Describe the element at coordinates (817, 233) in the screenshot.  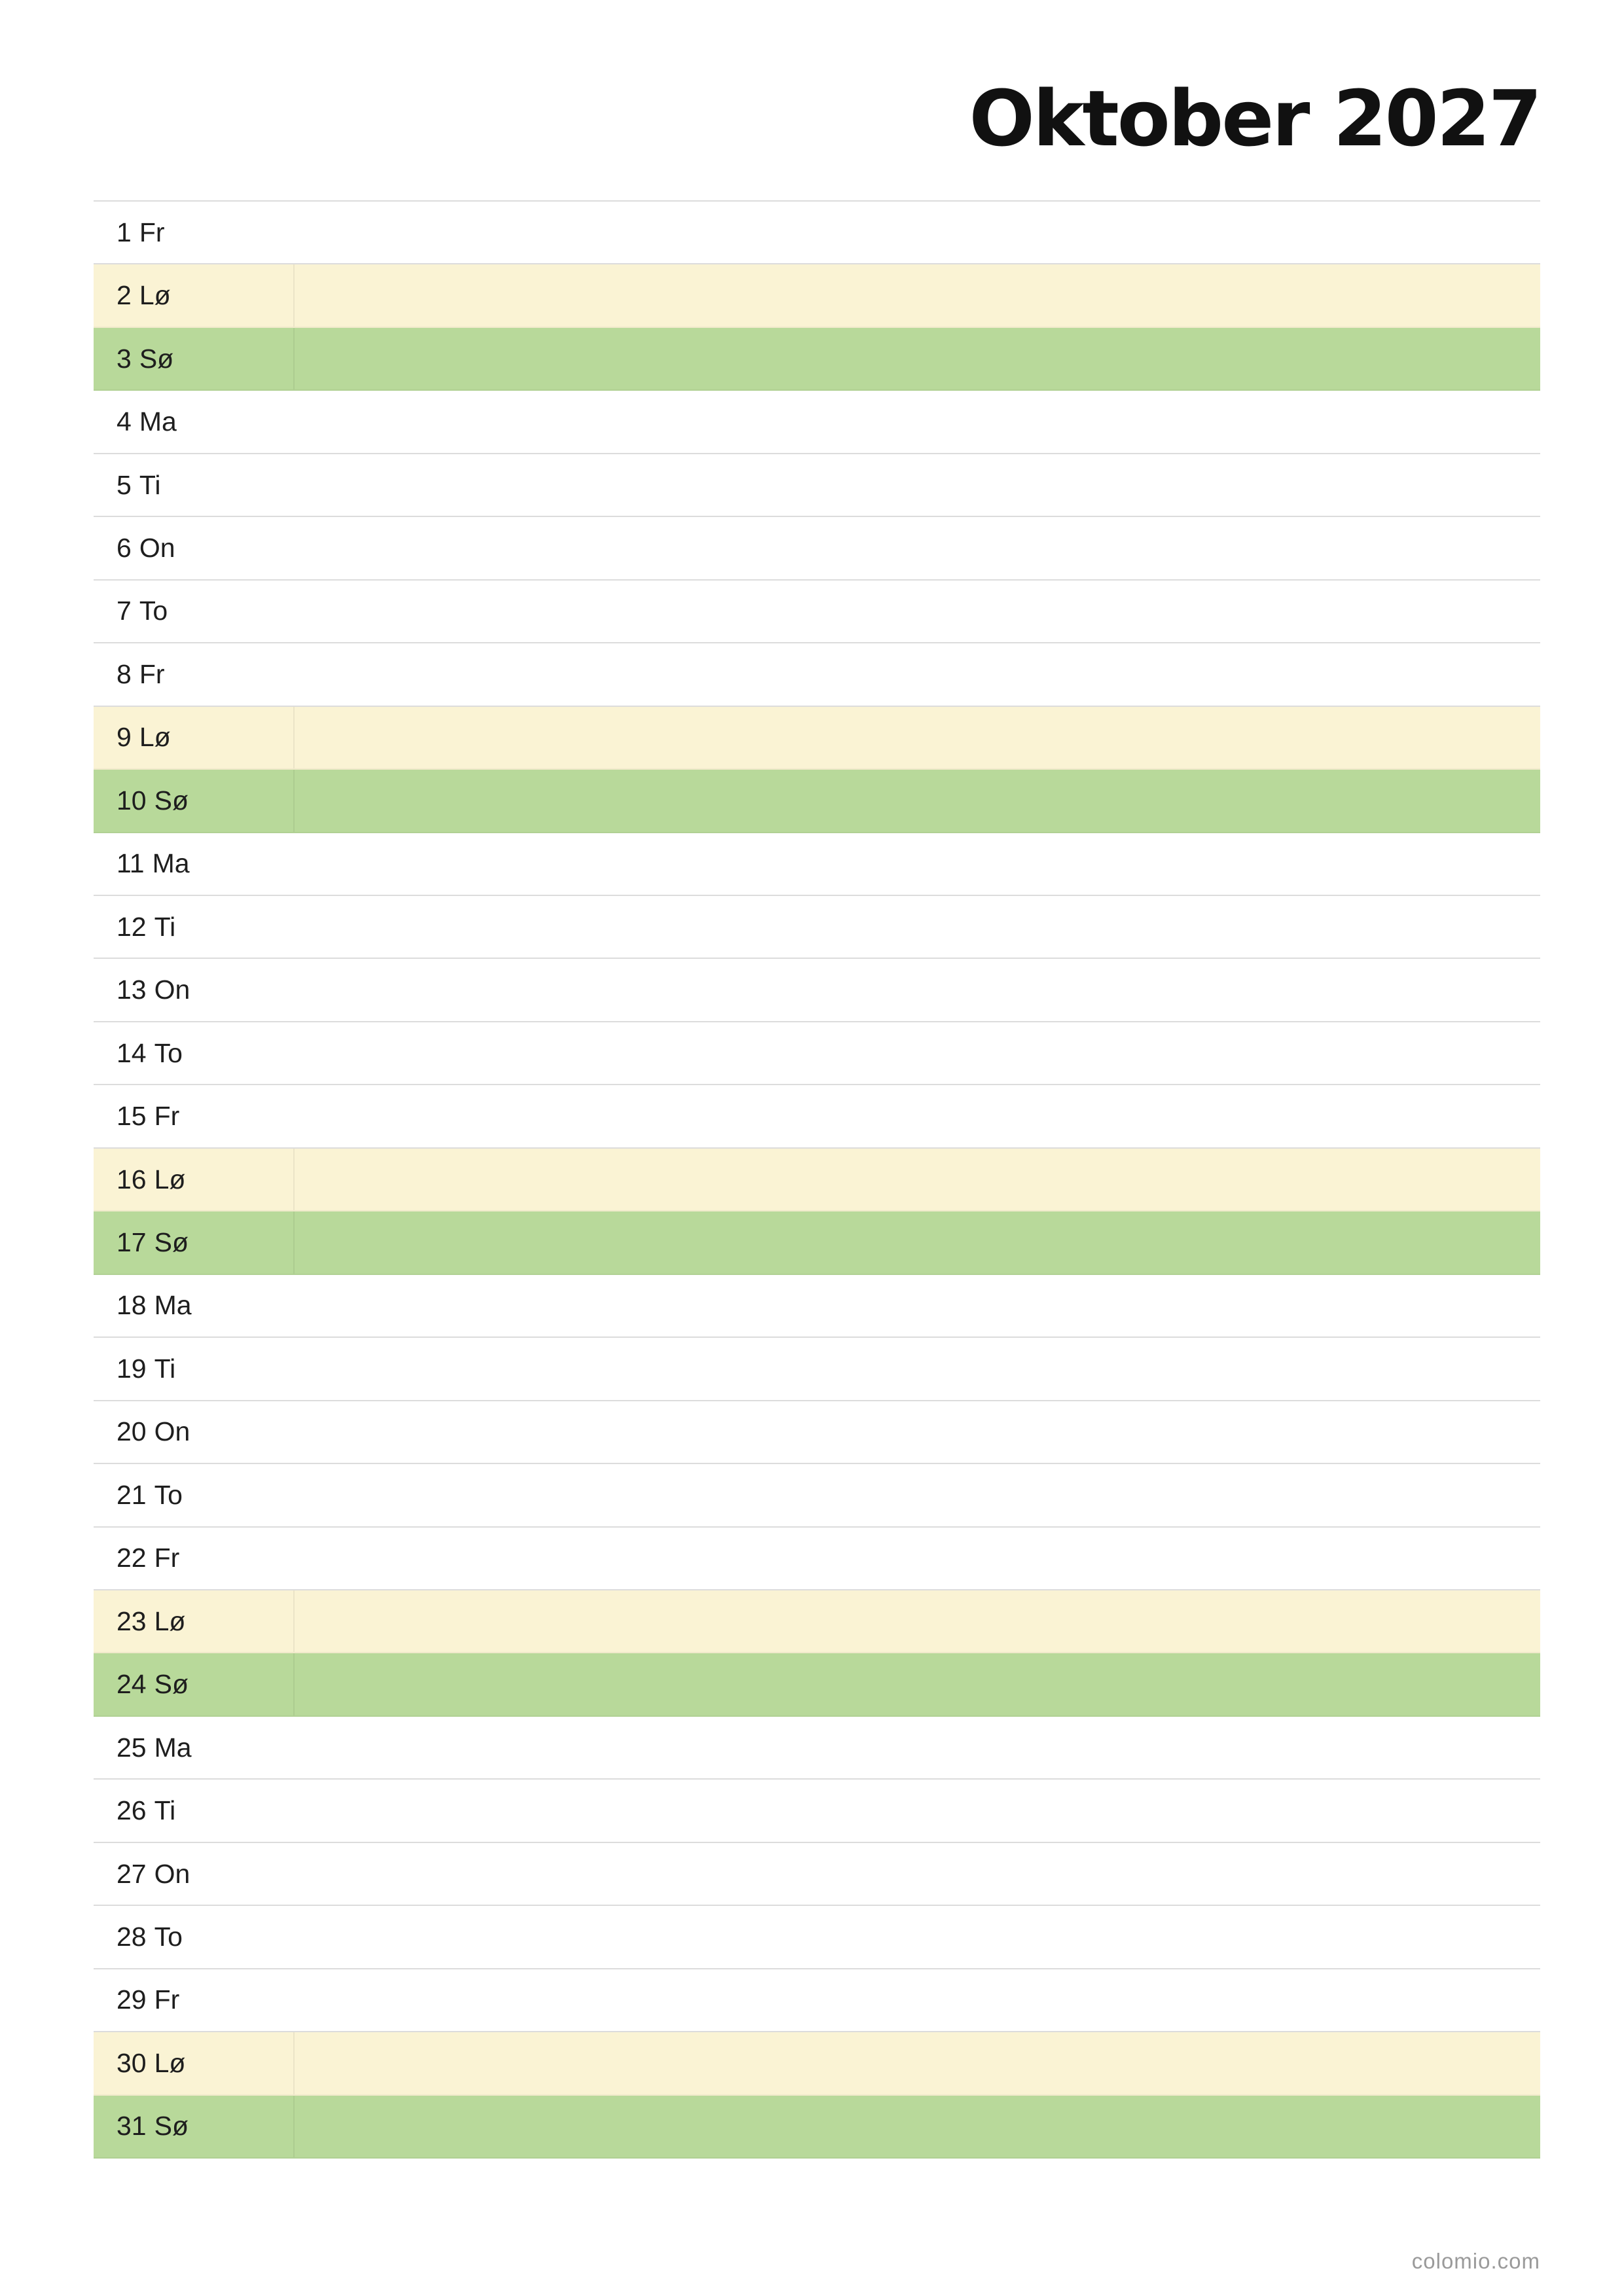
I see `day-row: 1 Fr` at that location.